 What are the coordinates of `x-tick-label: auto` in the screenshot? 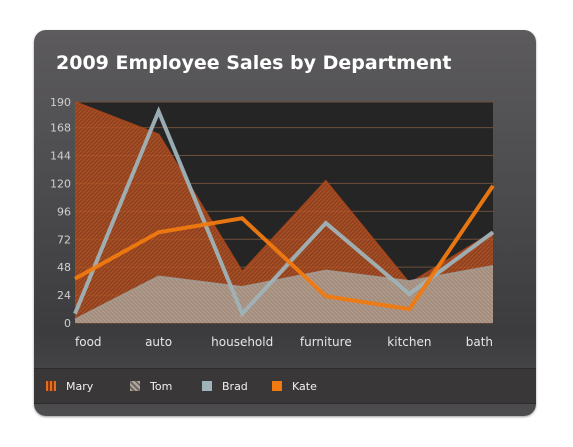 It's located at (158, 342).